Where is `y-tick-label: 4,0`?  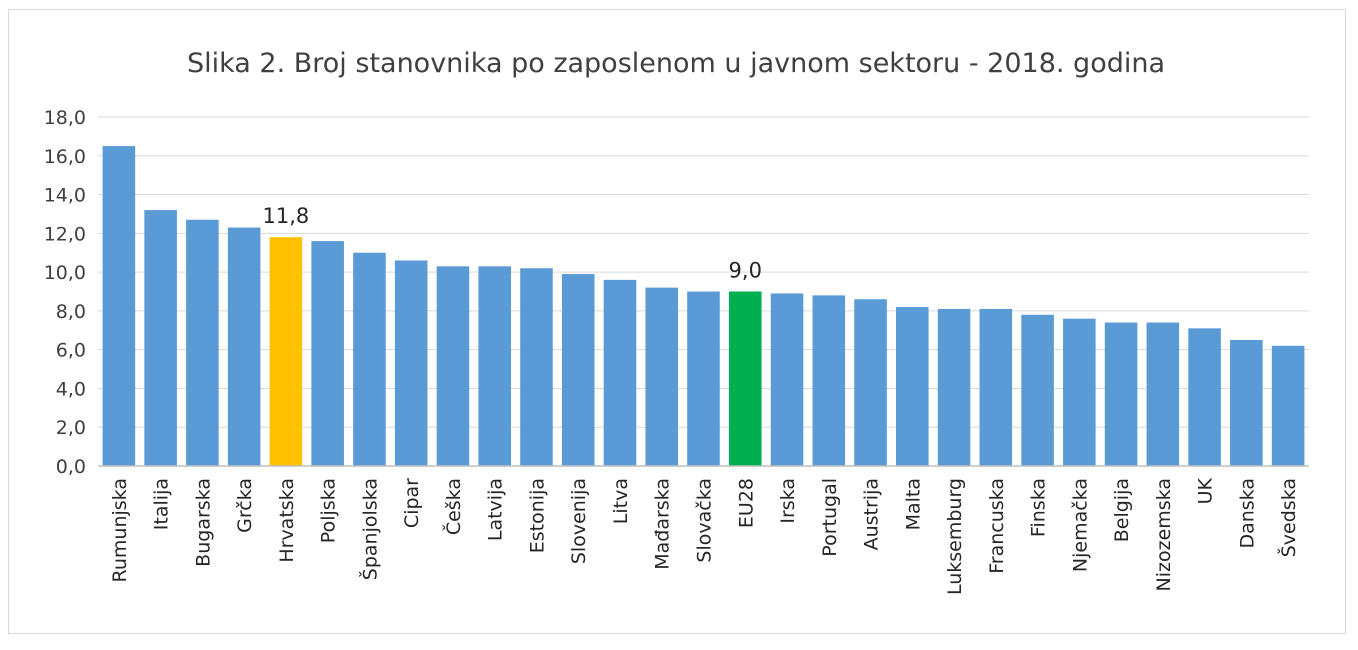 y-tick-label: 4,0 is located at coordinates (71, 389).